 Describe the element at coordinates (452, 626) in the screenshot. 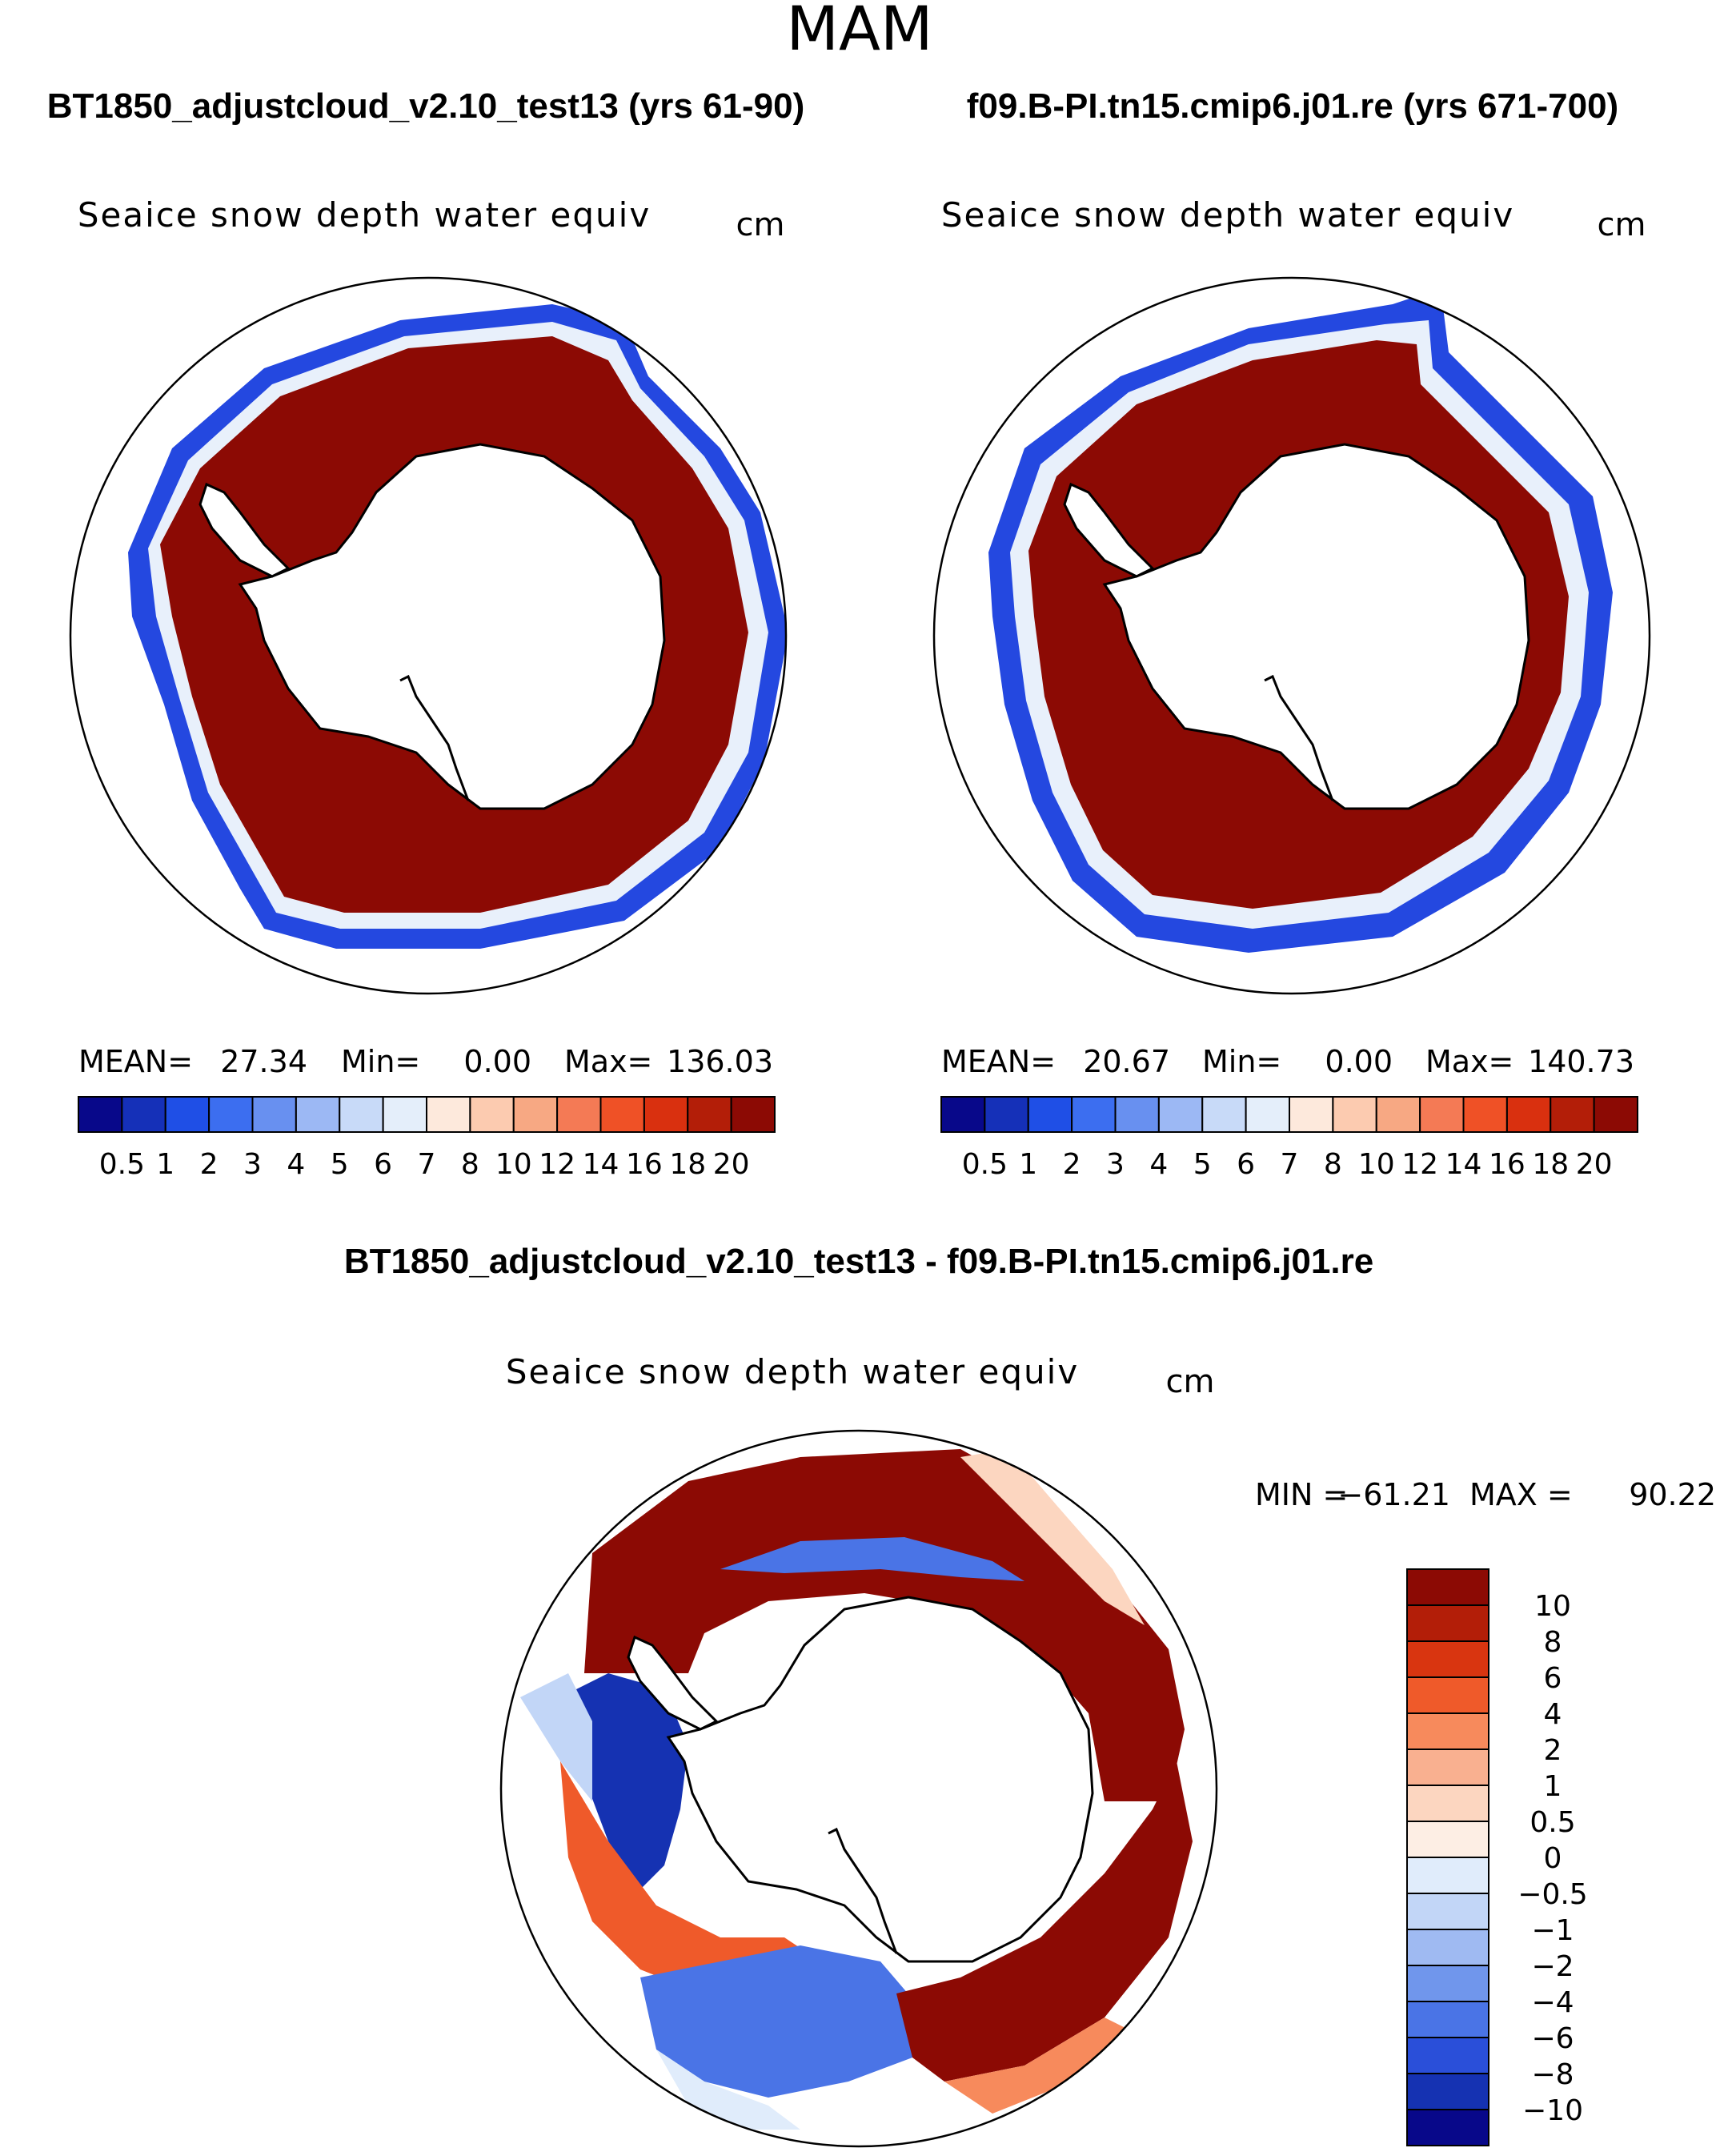

I see `antarctica-left` at that location.